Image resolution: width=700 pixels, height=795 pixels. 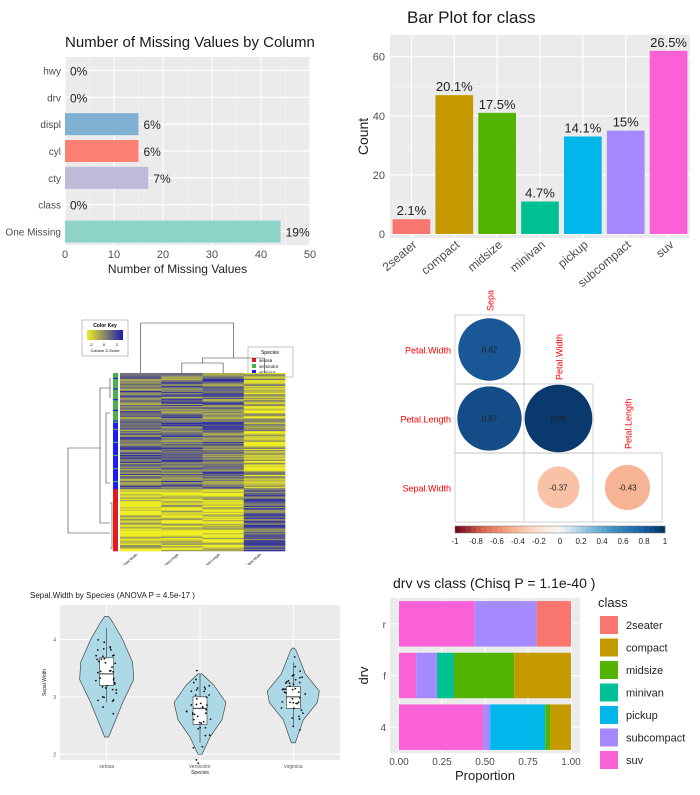 I want to click on y-axis-label: drv, so click(x=363, y=675).